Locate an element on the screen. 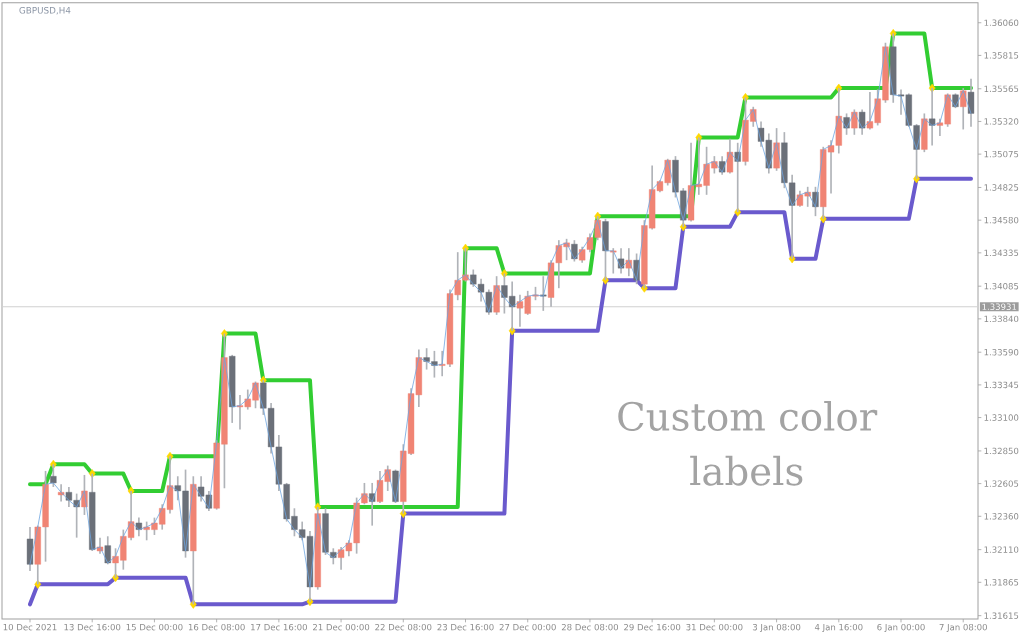 The image size is (1024, 640). y-tick-label: 1.32605 is located at coordinates (1001, 483).